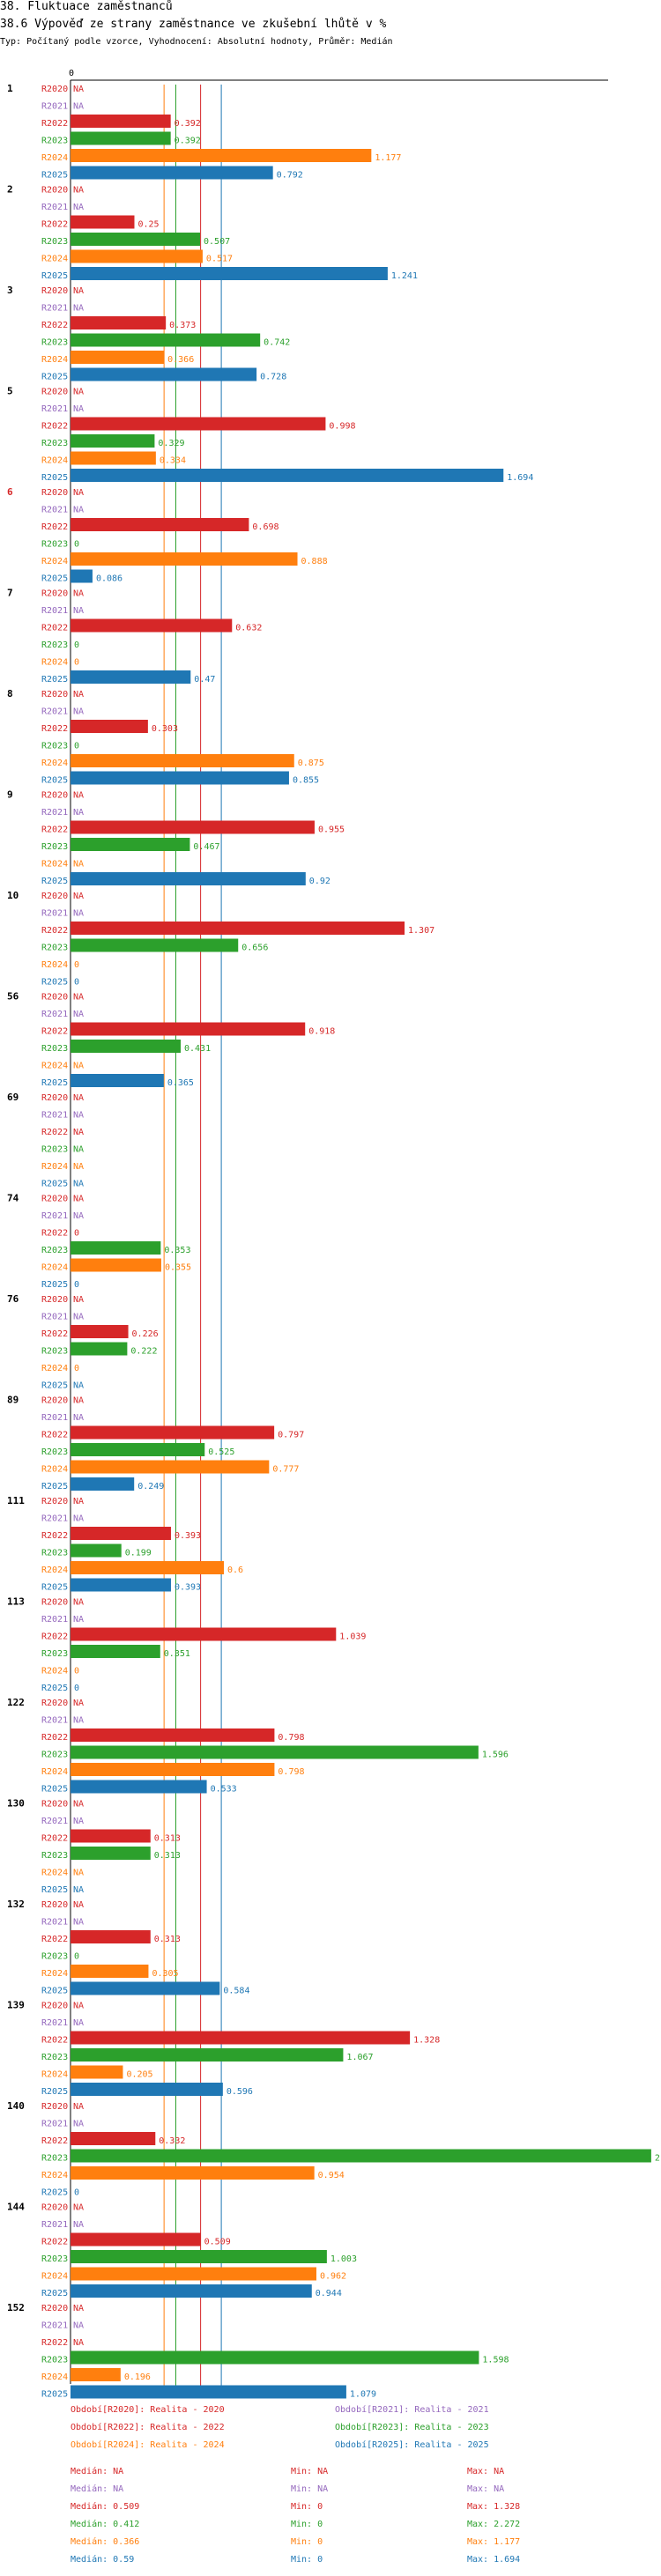 The width and height of the screenshot is (661, 2576). Describe the element at coordinates (352, 1637) in the screenshot. I see `data-label: 1.039` at that location.